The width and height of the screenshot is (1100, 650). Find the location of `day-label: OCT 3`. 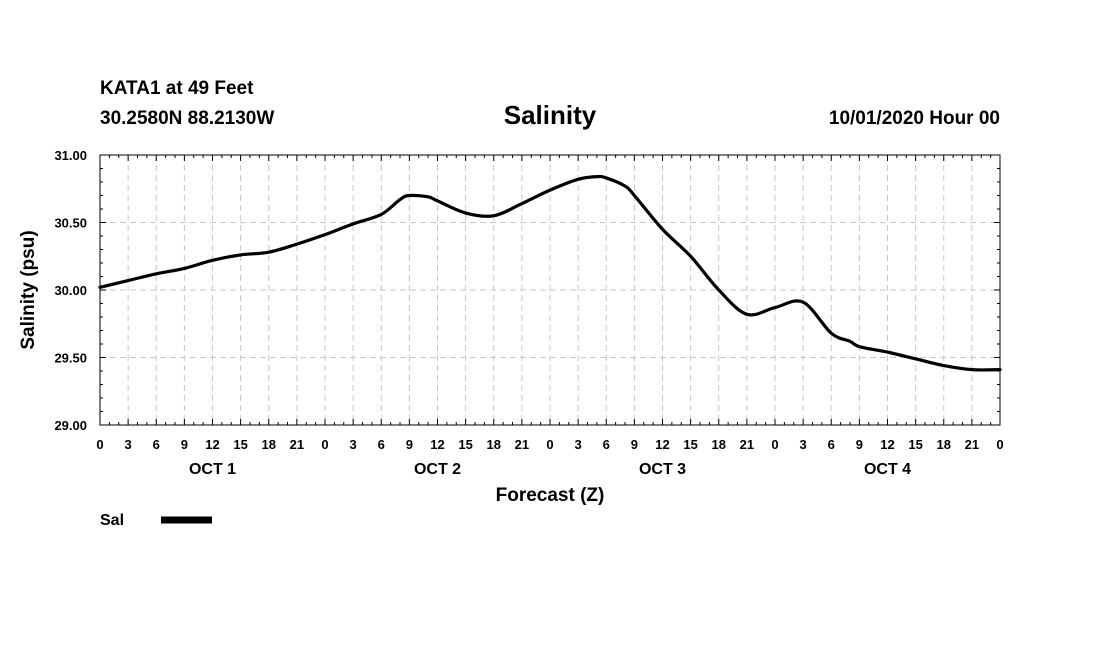

day-label: OCT 3 is located at coordinates (662, 469).